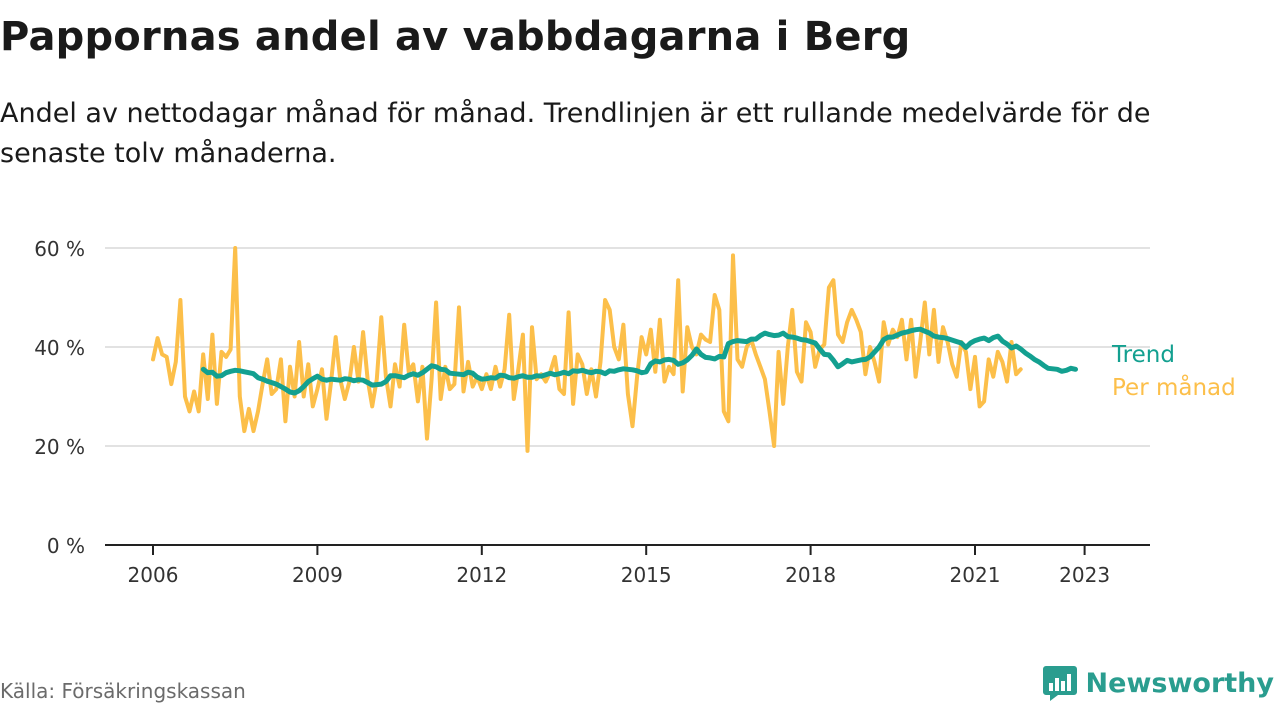 This screenshot has height=720, width=1280. I want to click on x-tick-label: 2015, so click(646, 575).